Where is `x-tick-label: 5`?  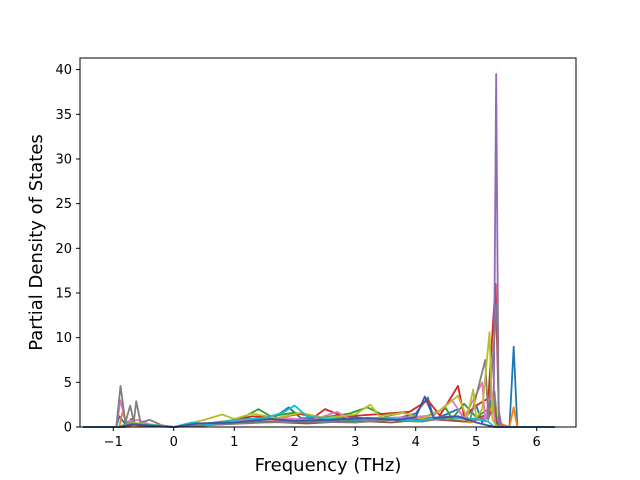
x-tick-label: 5 is located at coordinates (476, 442).